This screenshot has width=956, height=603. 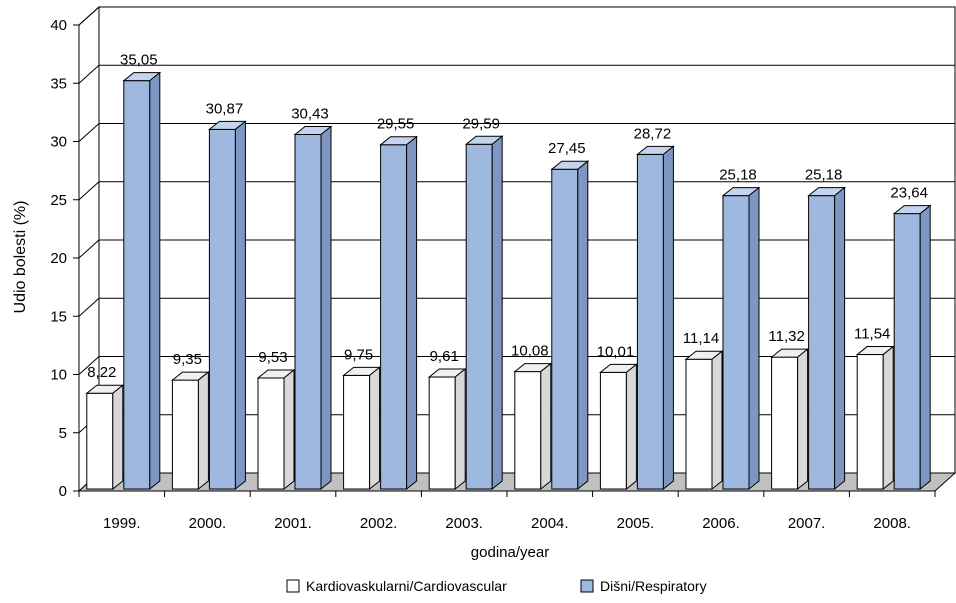 What do you see at coordinates (310, 113) in the screenshot?
I see `data-label: 30,43` at bounding box center [310, 113].